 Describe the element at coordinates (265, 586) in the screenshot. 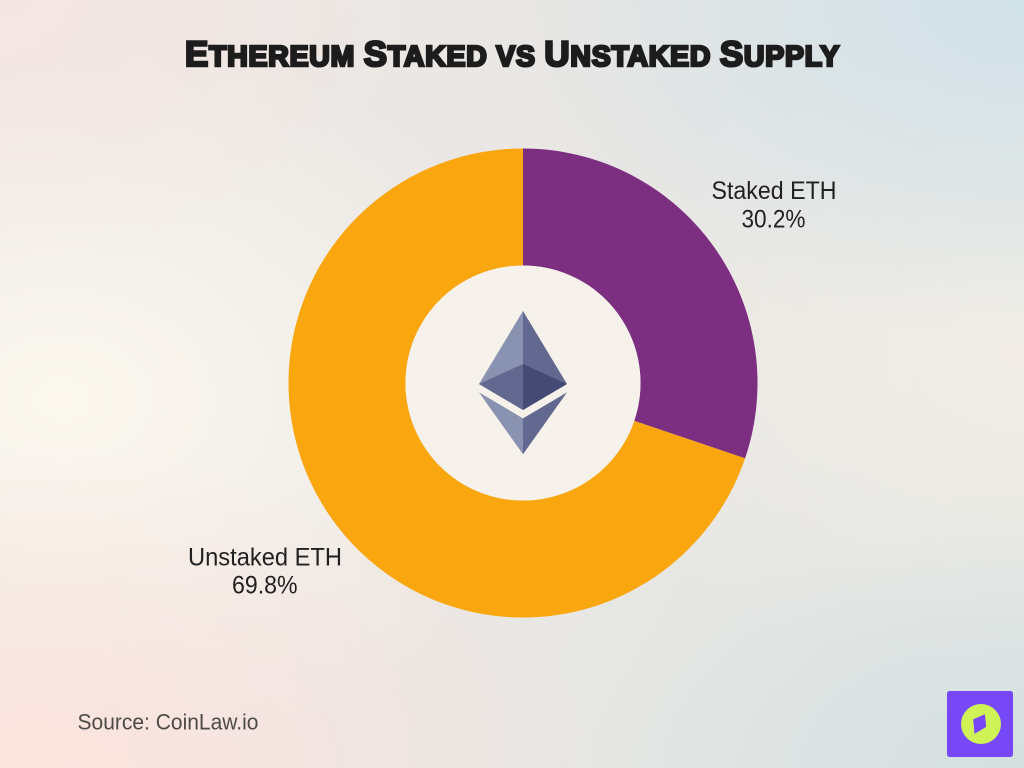

I see `svg-text: 69.8%` at that location.